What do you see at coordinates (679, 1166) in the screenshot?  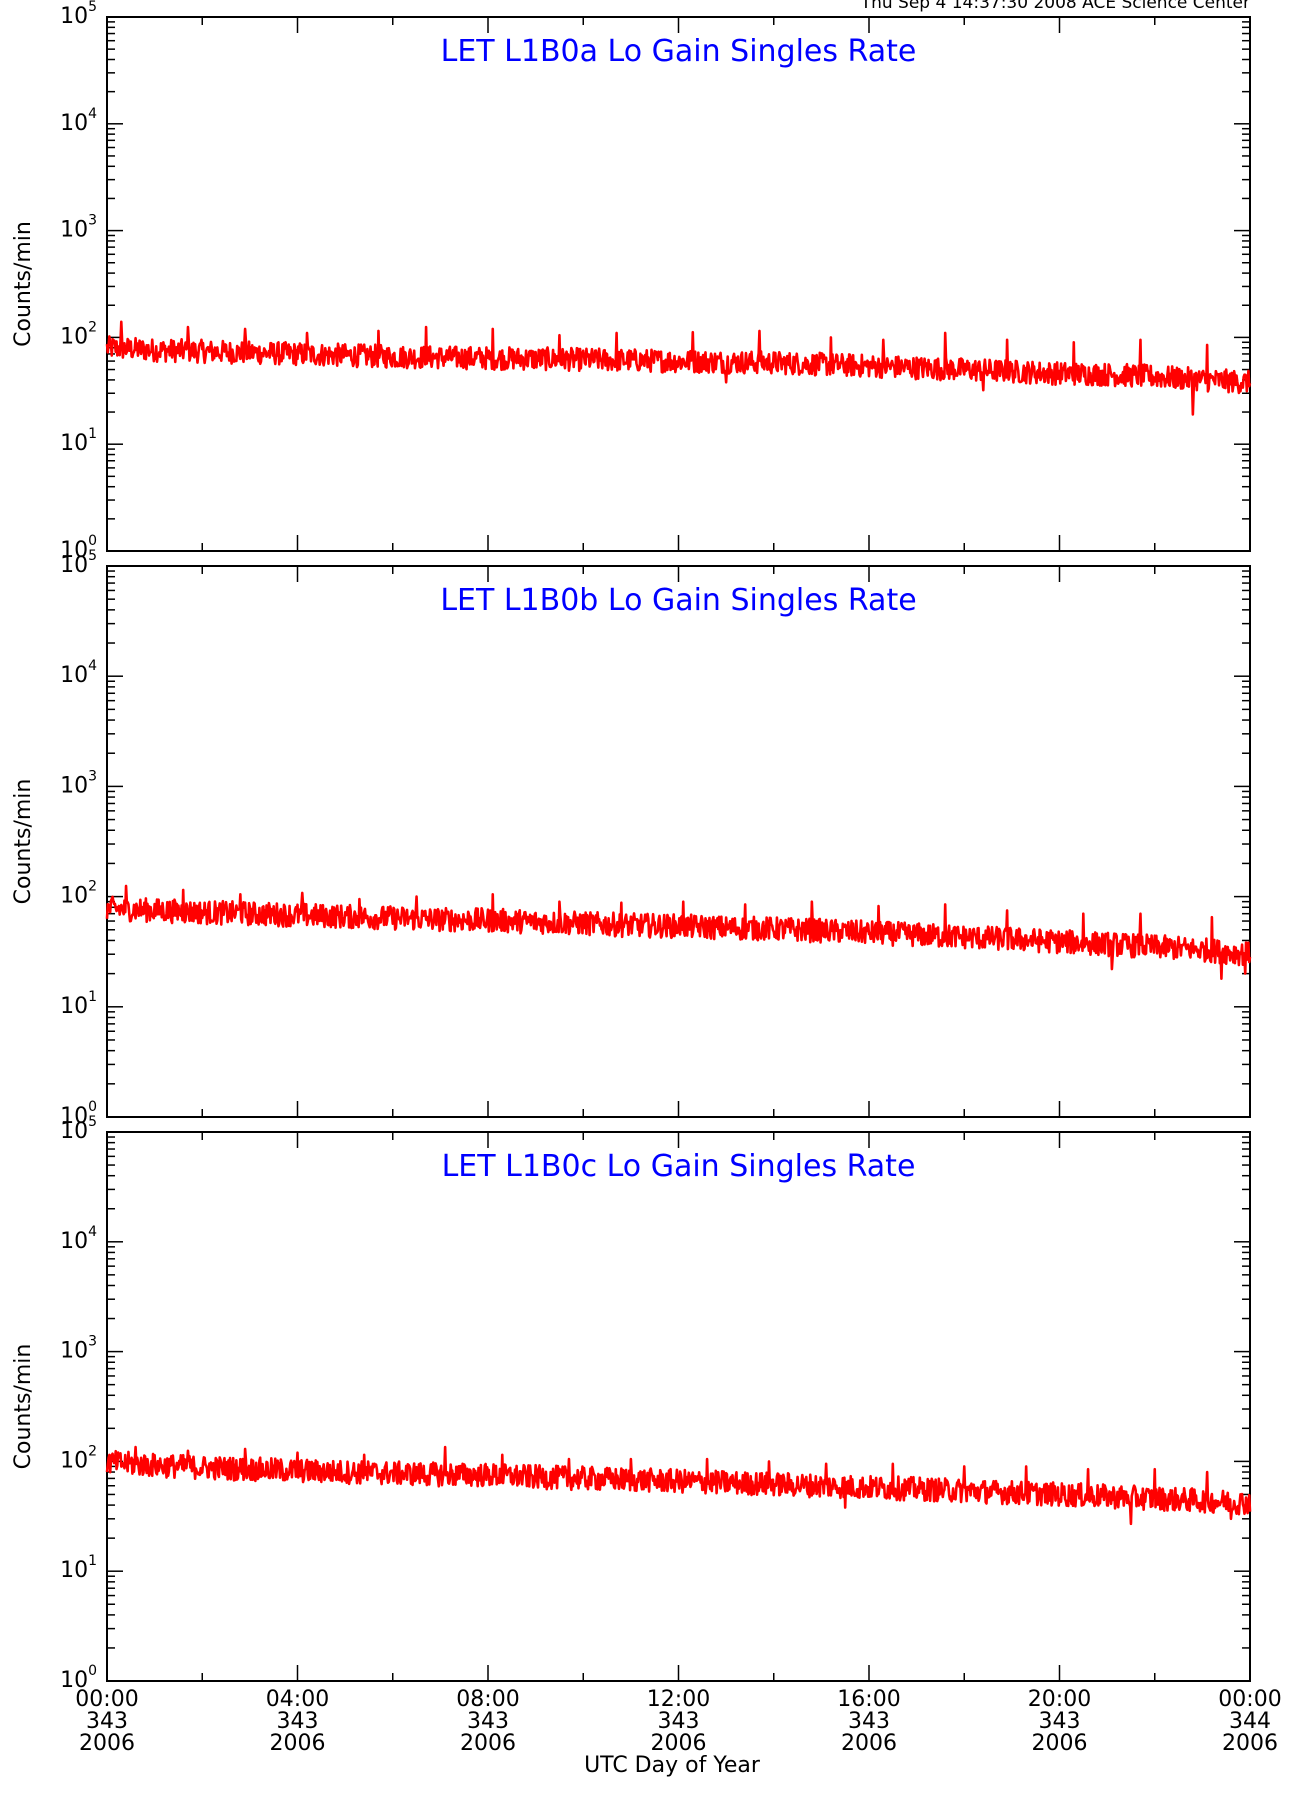 I see `panel-title: LET L1B0c Lo Gain Singles Rate` at bounding box center [679, 1166].